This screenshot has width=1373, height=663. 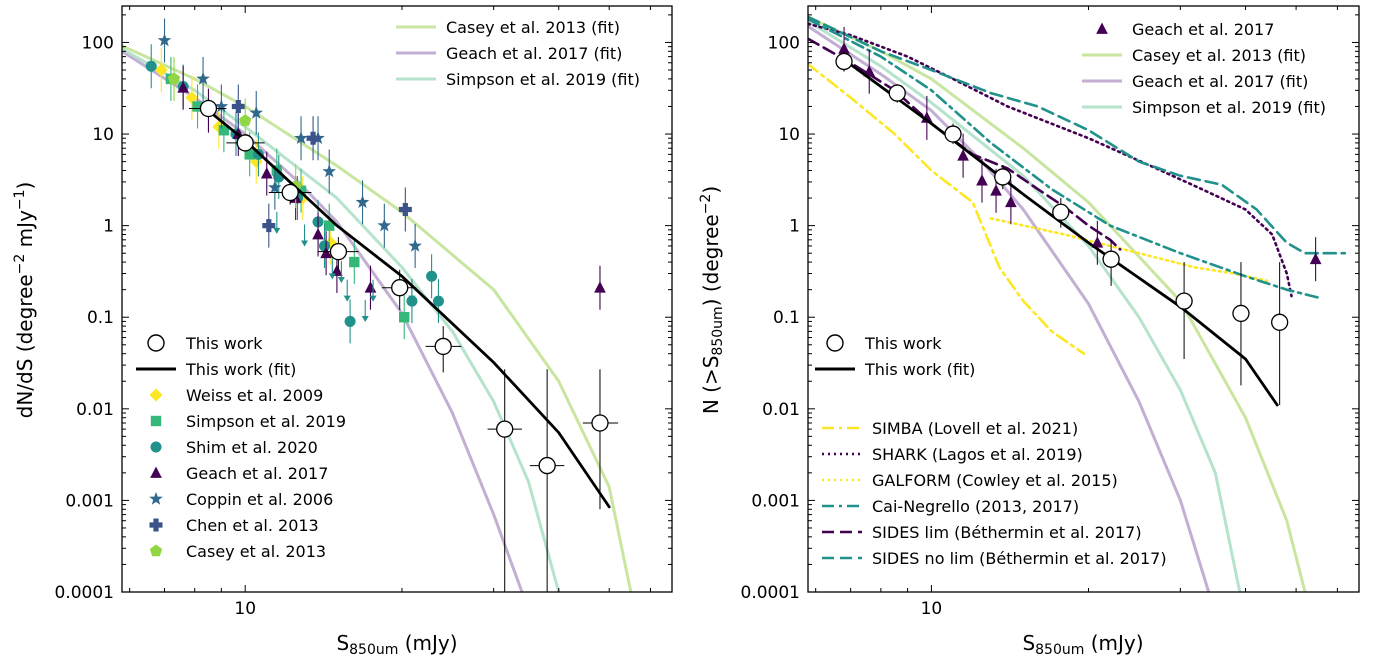 I want to click on y-tick-label-6: 0.0001, so click(x=84, y=593).